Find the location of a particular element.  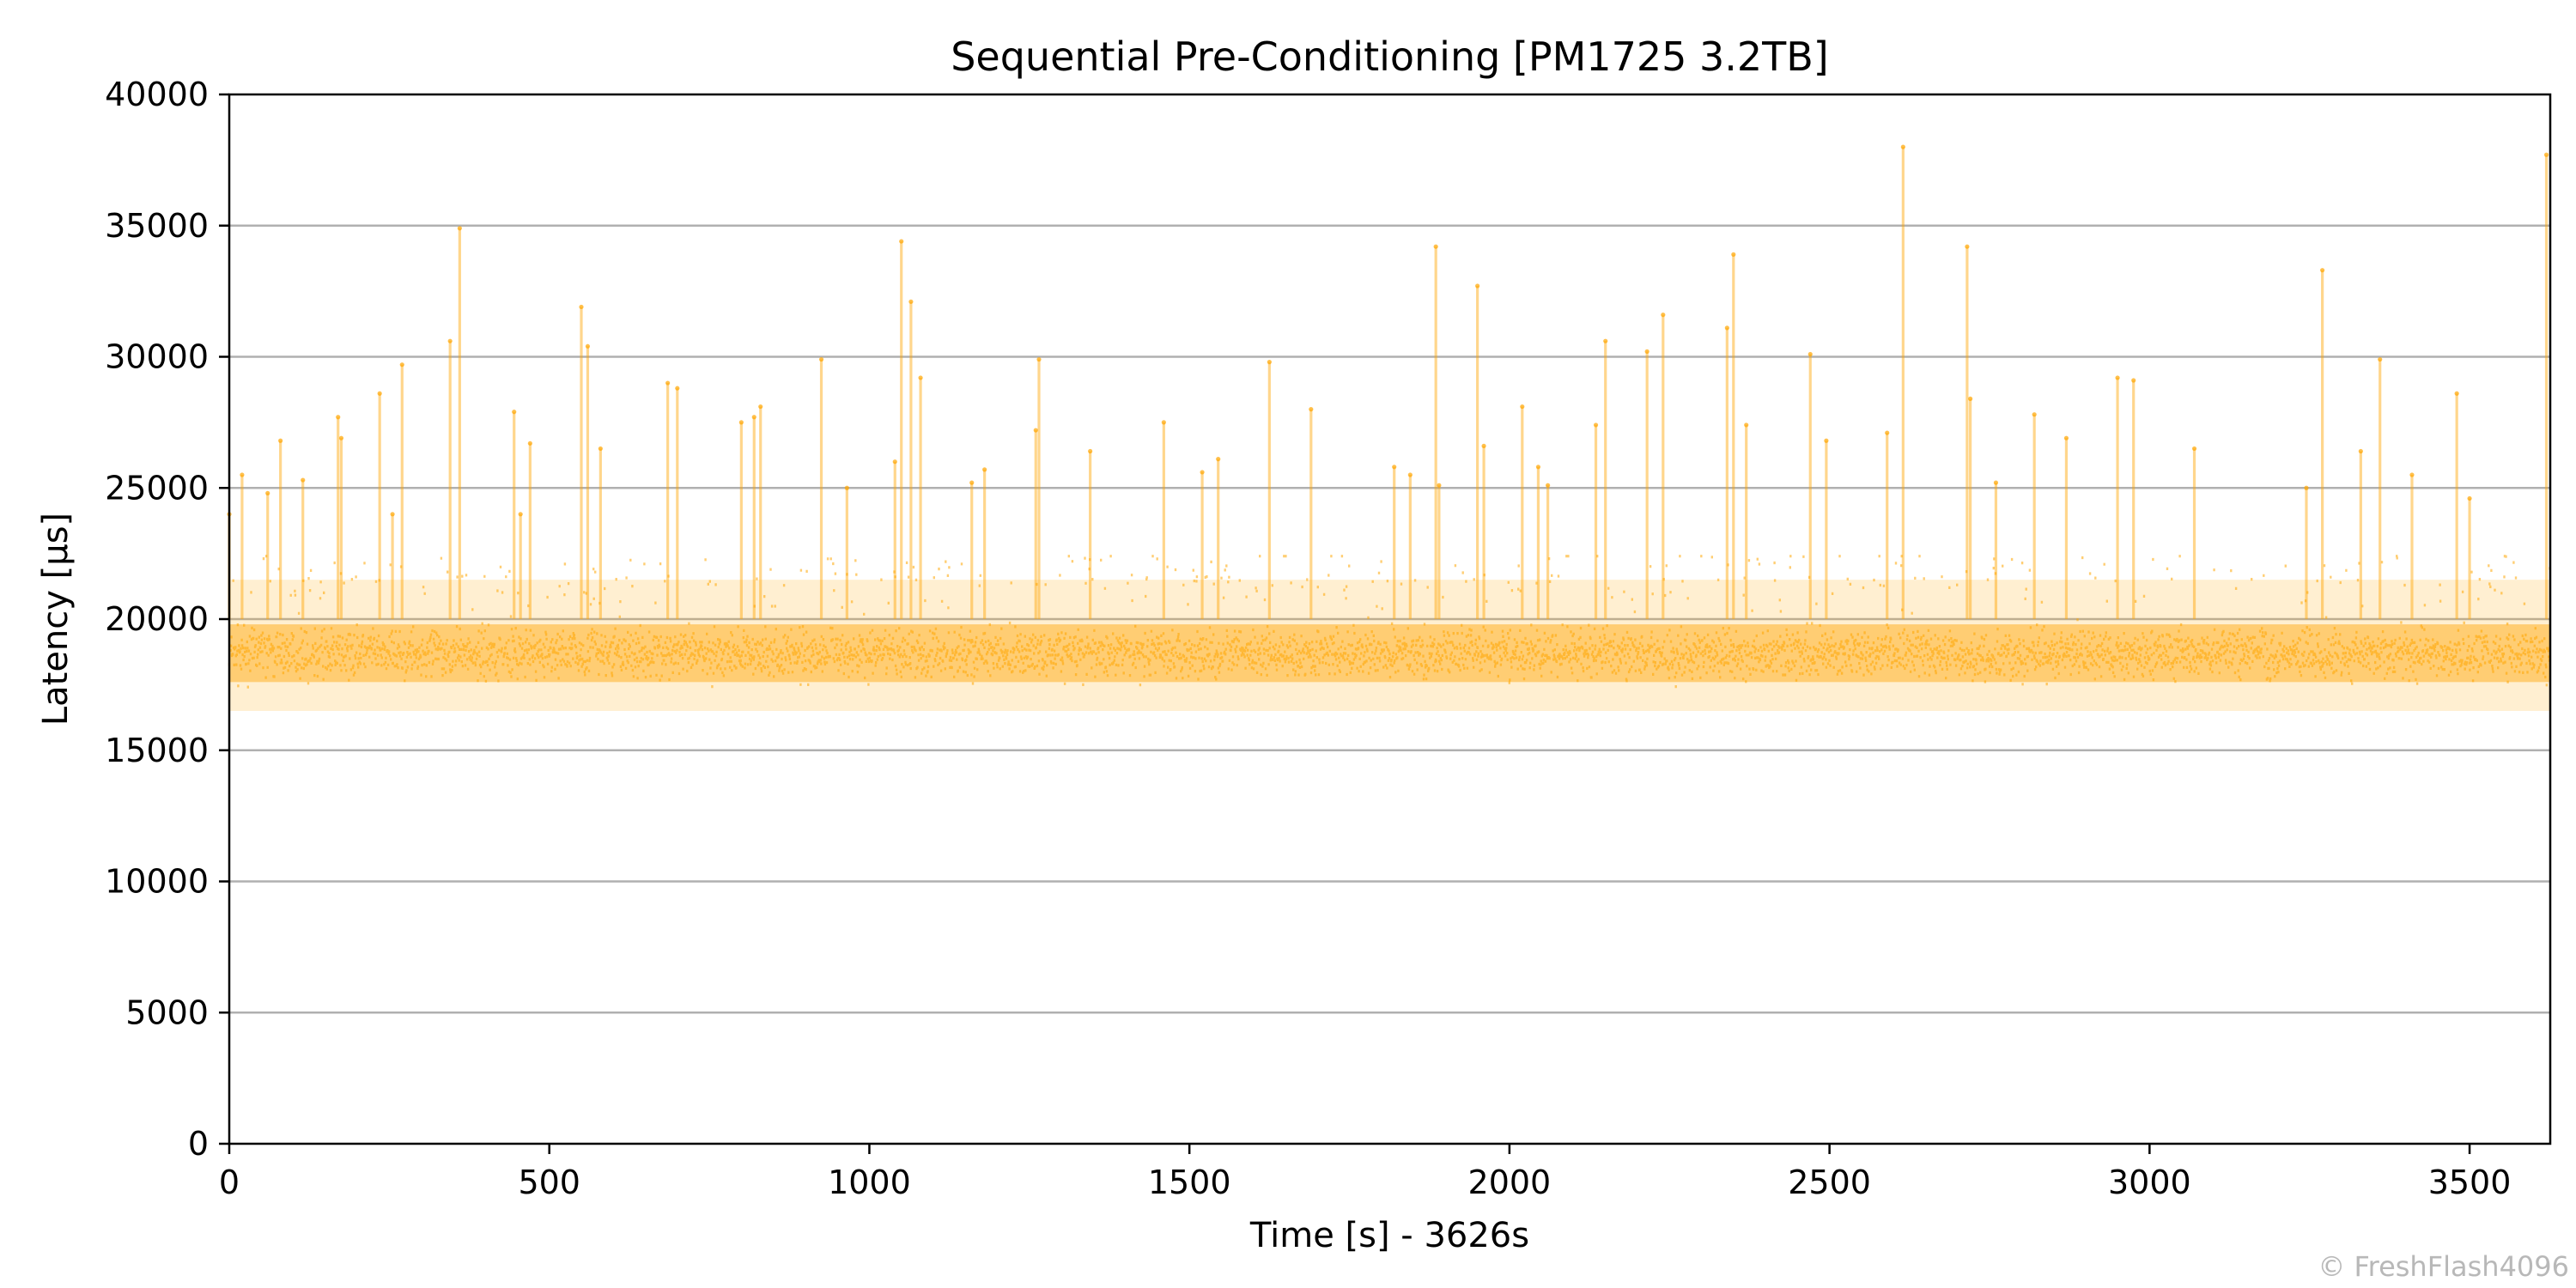

x-tick-label: 2500 is located at coordinates (1829, 1182).